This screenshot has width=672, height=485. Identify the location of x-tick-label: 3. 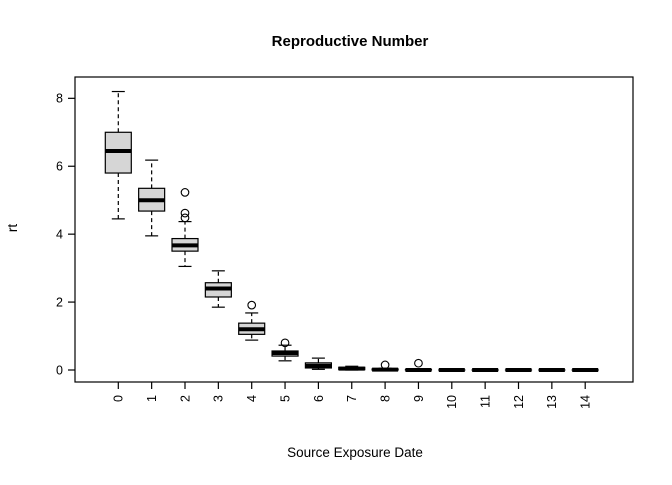
(219, 398).